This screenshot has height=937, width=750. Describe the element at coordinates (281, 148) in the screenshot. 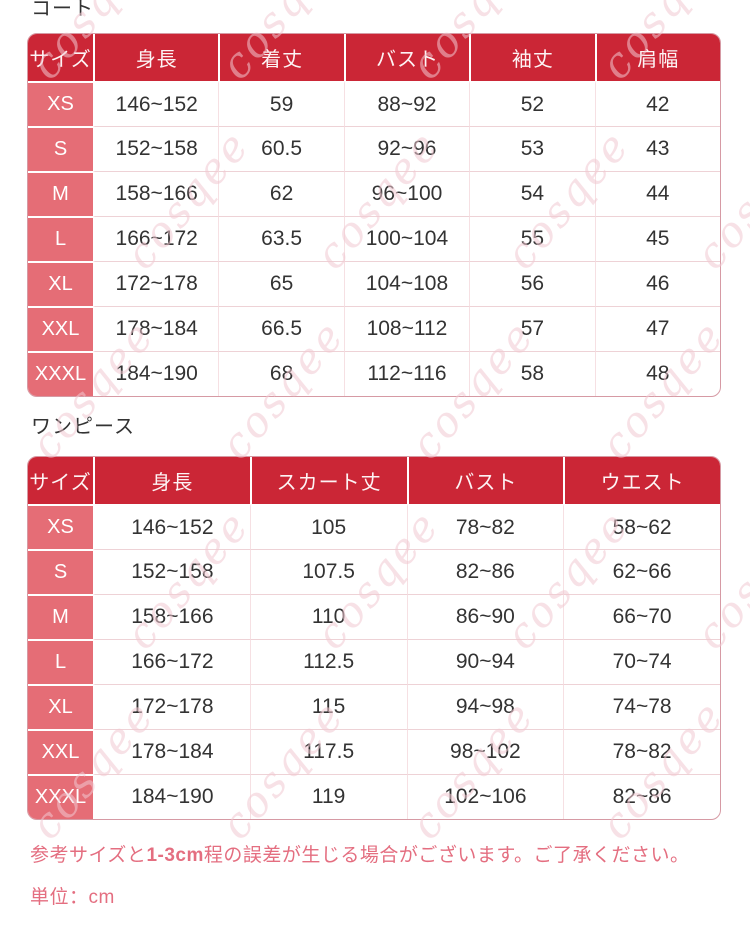

I see `measurement-cell: 60.5` at that location.